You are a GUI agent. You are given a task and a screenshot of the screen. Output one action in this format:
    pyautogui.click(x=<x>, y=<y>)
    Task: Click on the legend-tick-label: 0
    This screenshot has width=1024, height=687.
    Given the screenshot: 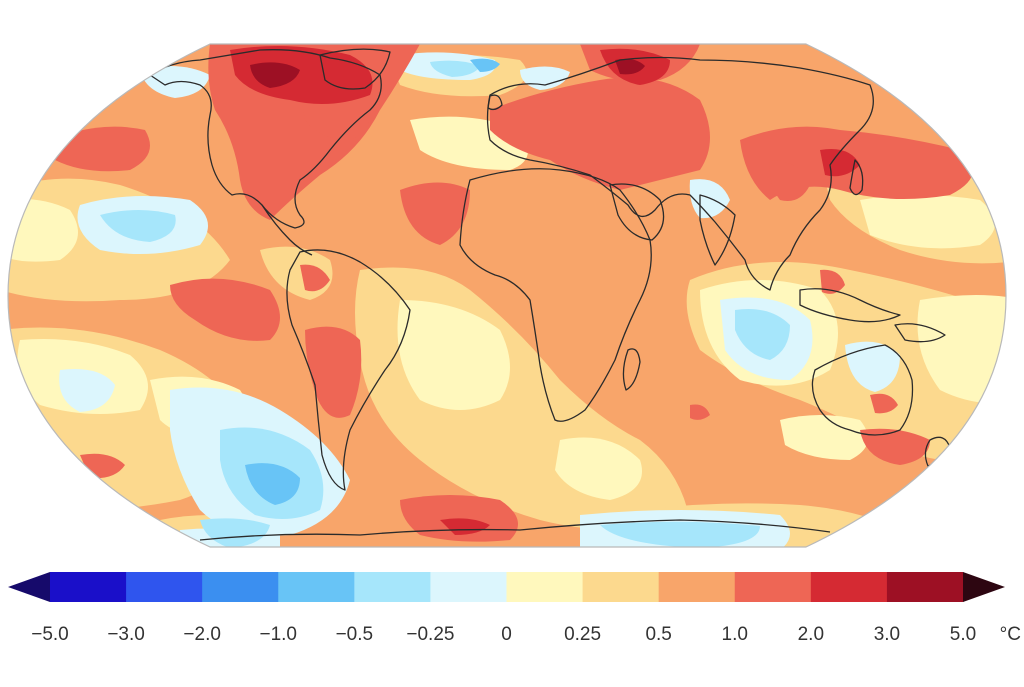 What is the action you would take?
    pyautogui.click(x=506, y=634)
    